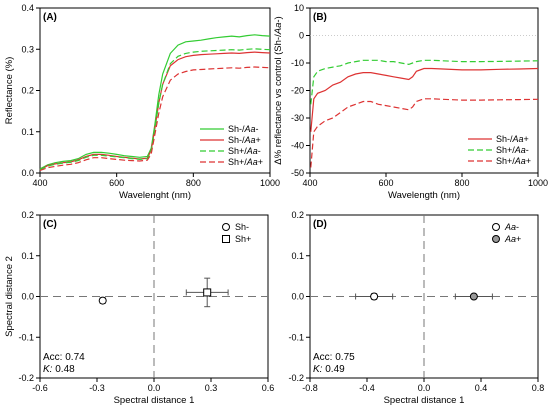 The image size is (550, 408). What do you see at coordinates (297, 173) in the screenshot?
I see `y-tick-label: -50` at bounding box center [297, 173].